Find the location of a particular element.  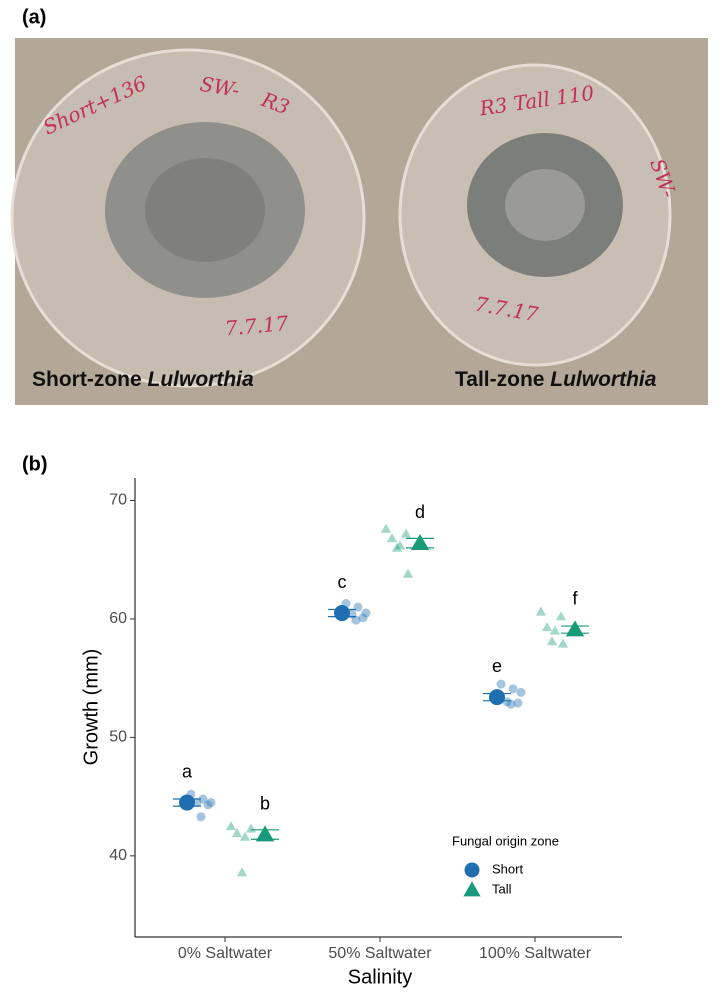

x-axis-title: Salinity is located at coordinates (380, 977).